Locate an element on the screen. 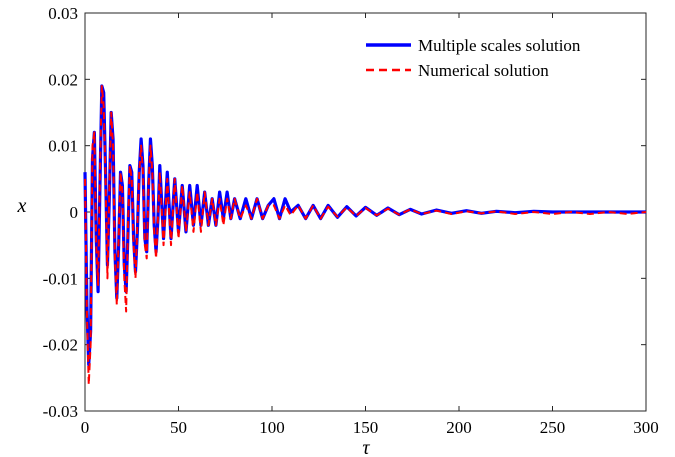  y-tick-label: -0.02 is located at coordinates (60, 345).